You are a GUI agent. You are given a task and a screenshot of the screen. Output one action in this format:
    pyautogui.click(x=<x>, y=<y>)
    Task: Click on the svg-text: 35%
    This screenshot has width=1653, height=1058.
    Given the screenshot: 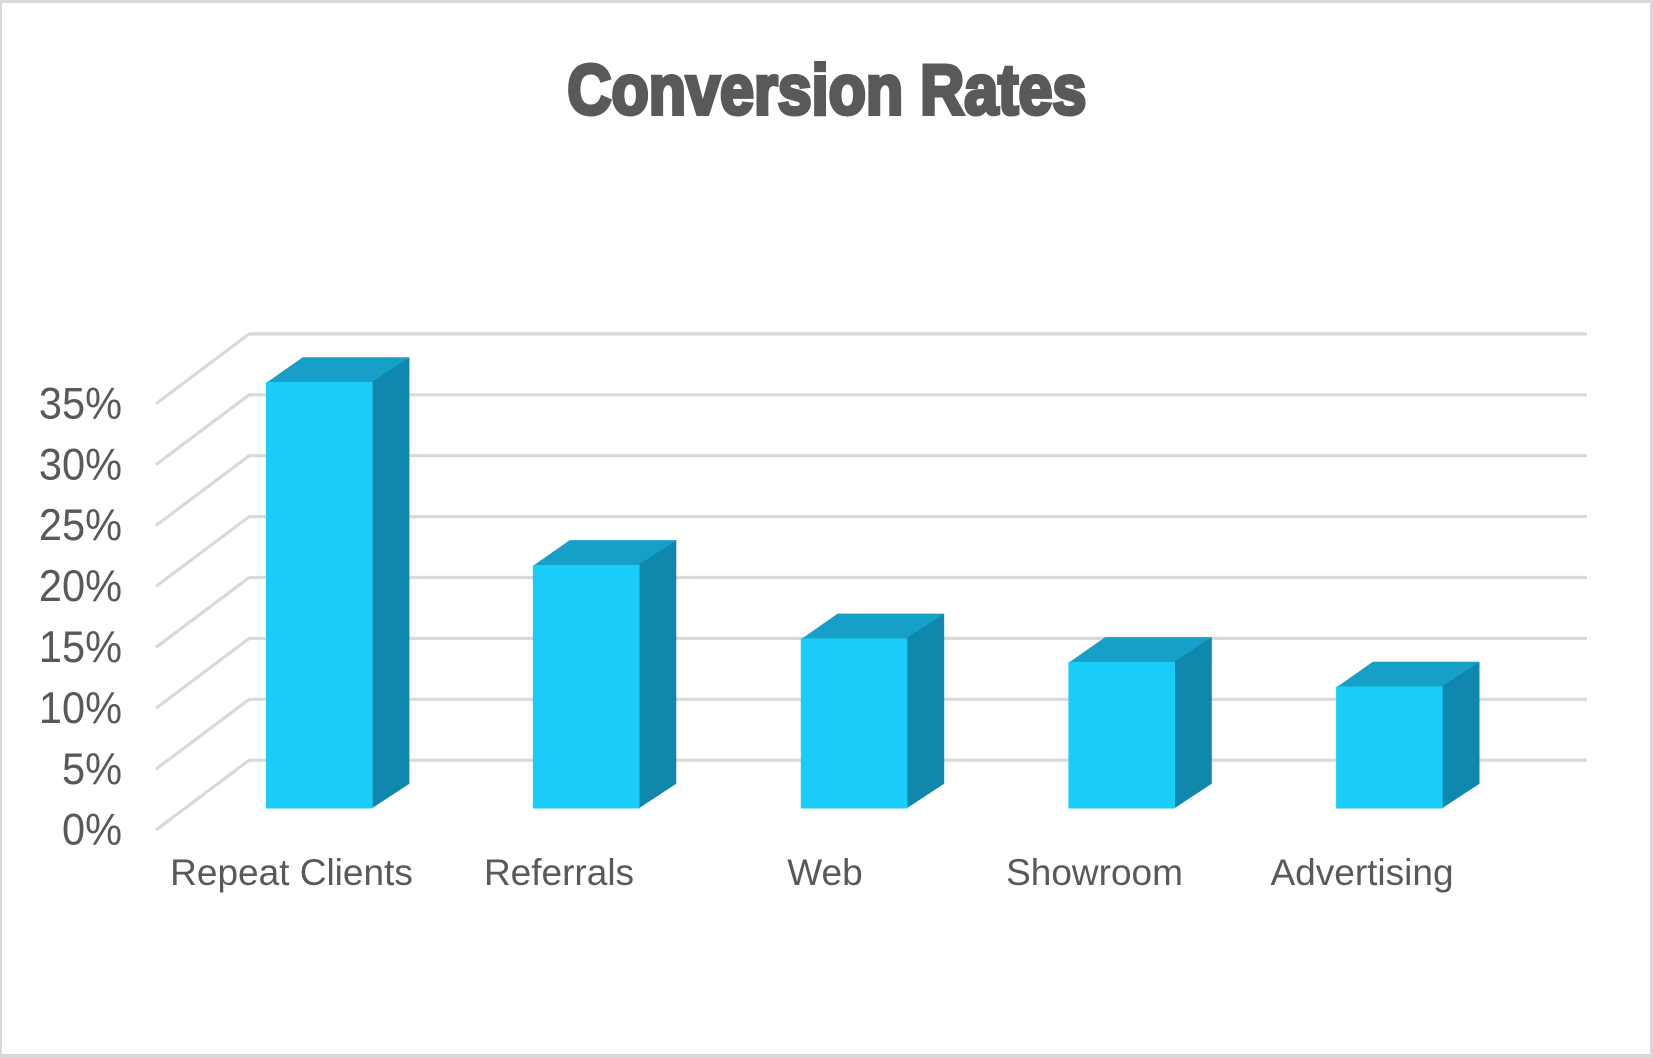 What is the action you would take?
    pyautogui.click(x=80, y=404)
    